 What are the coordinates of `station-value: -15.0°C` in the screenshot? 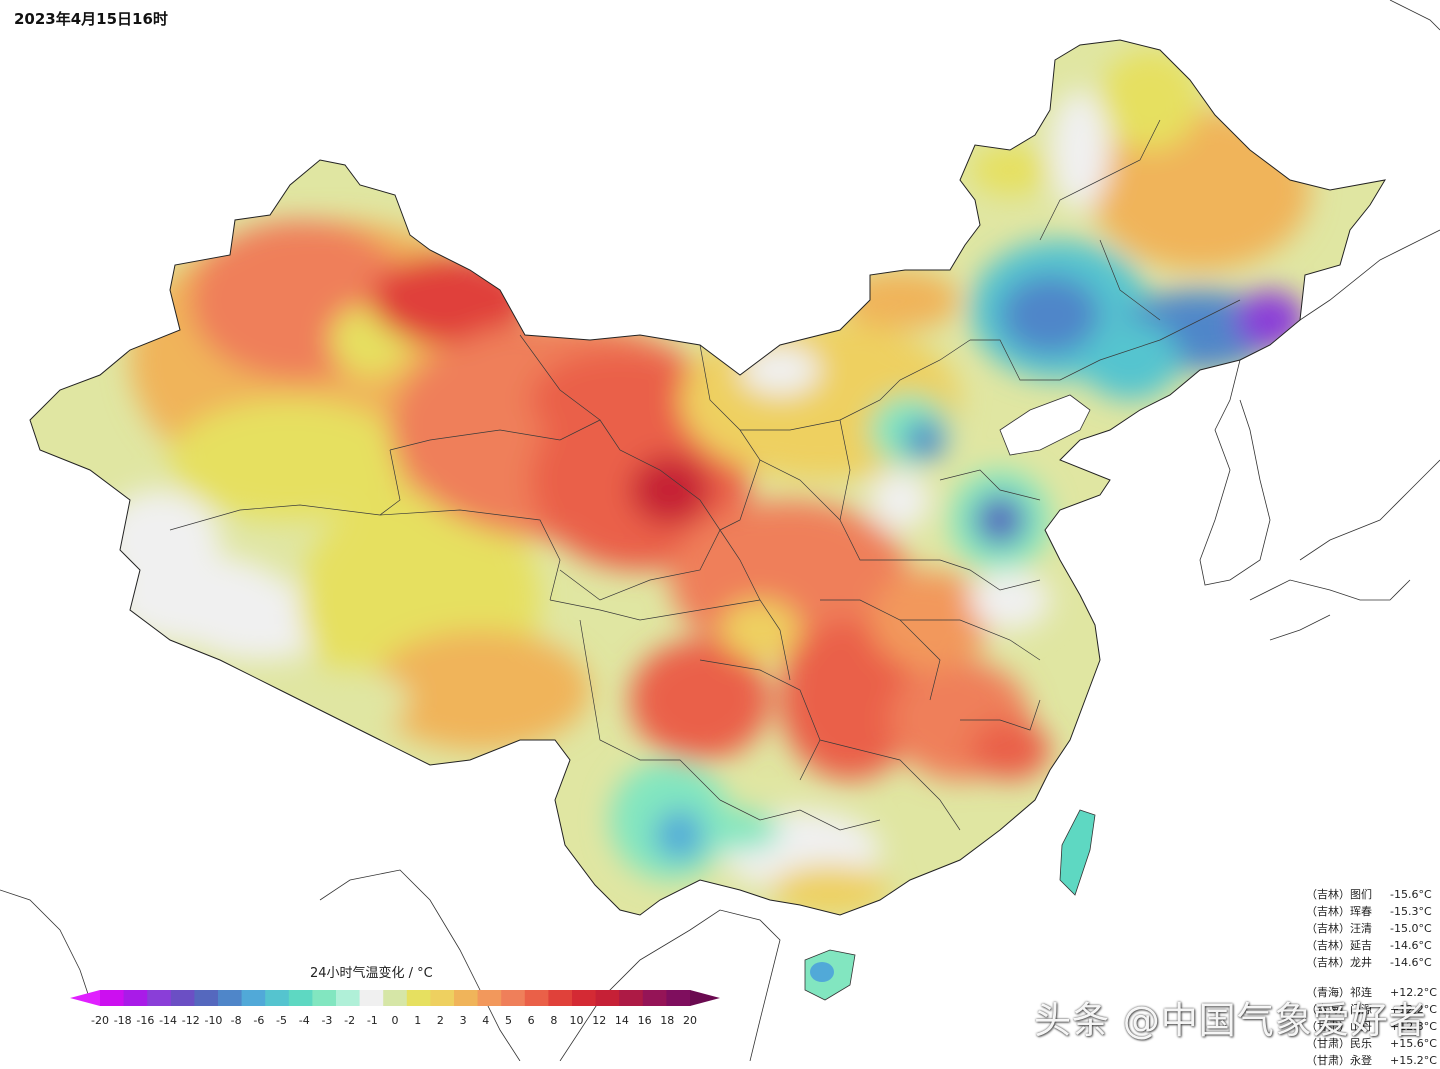 It's located at (1411, 928).